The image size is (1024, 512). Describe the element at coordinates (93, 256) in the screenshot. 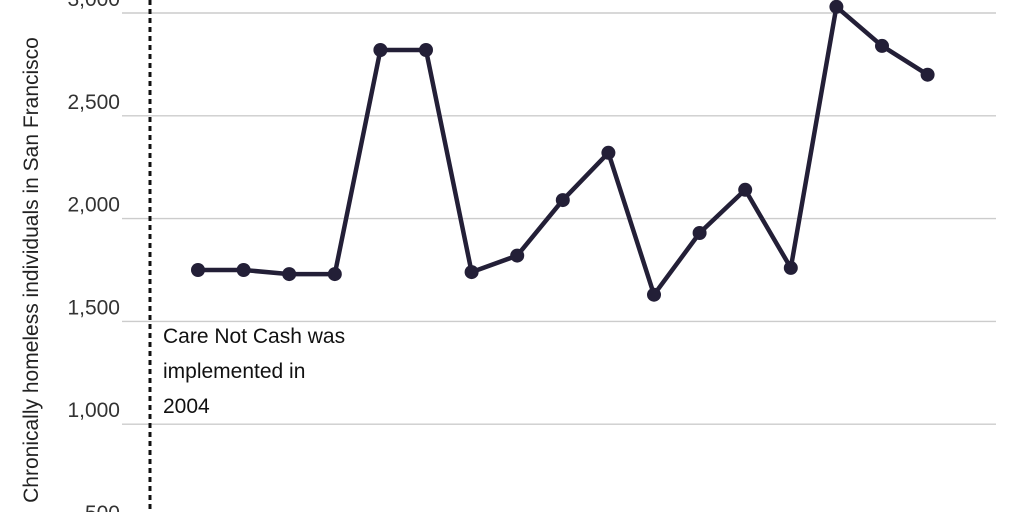

I see `y-tick-labels: 500 1,000 1,500 2,000 2,500 3,000` at that location.